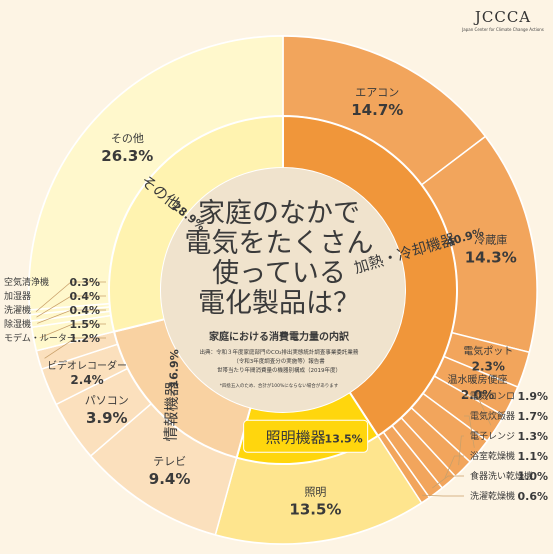  Describe the element at coordinates (488, 351) in the screenshot. I see `item-label-0-2: 電気ポット` at that location.